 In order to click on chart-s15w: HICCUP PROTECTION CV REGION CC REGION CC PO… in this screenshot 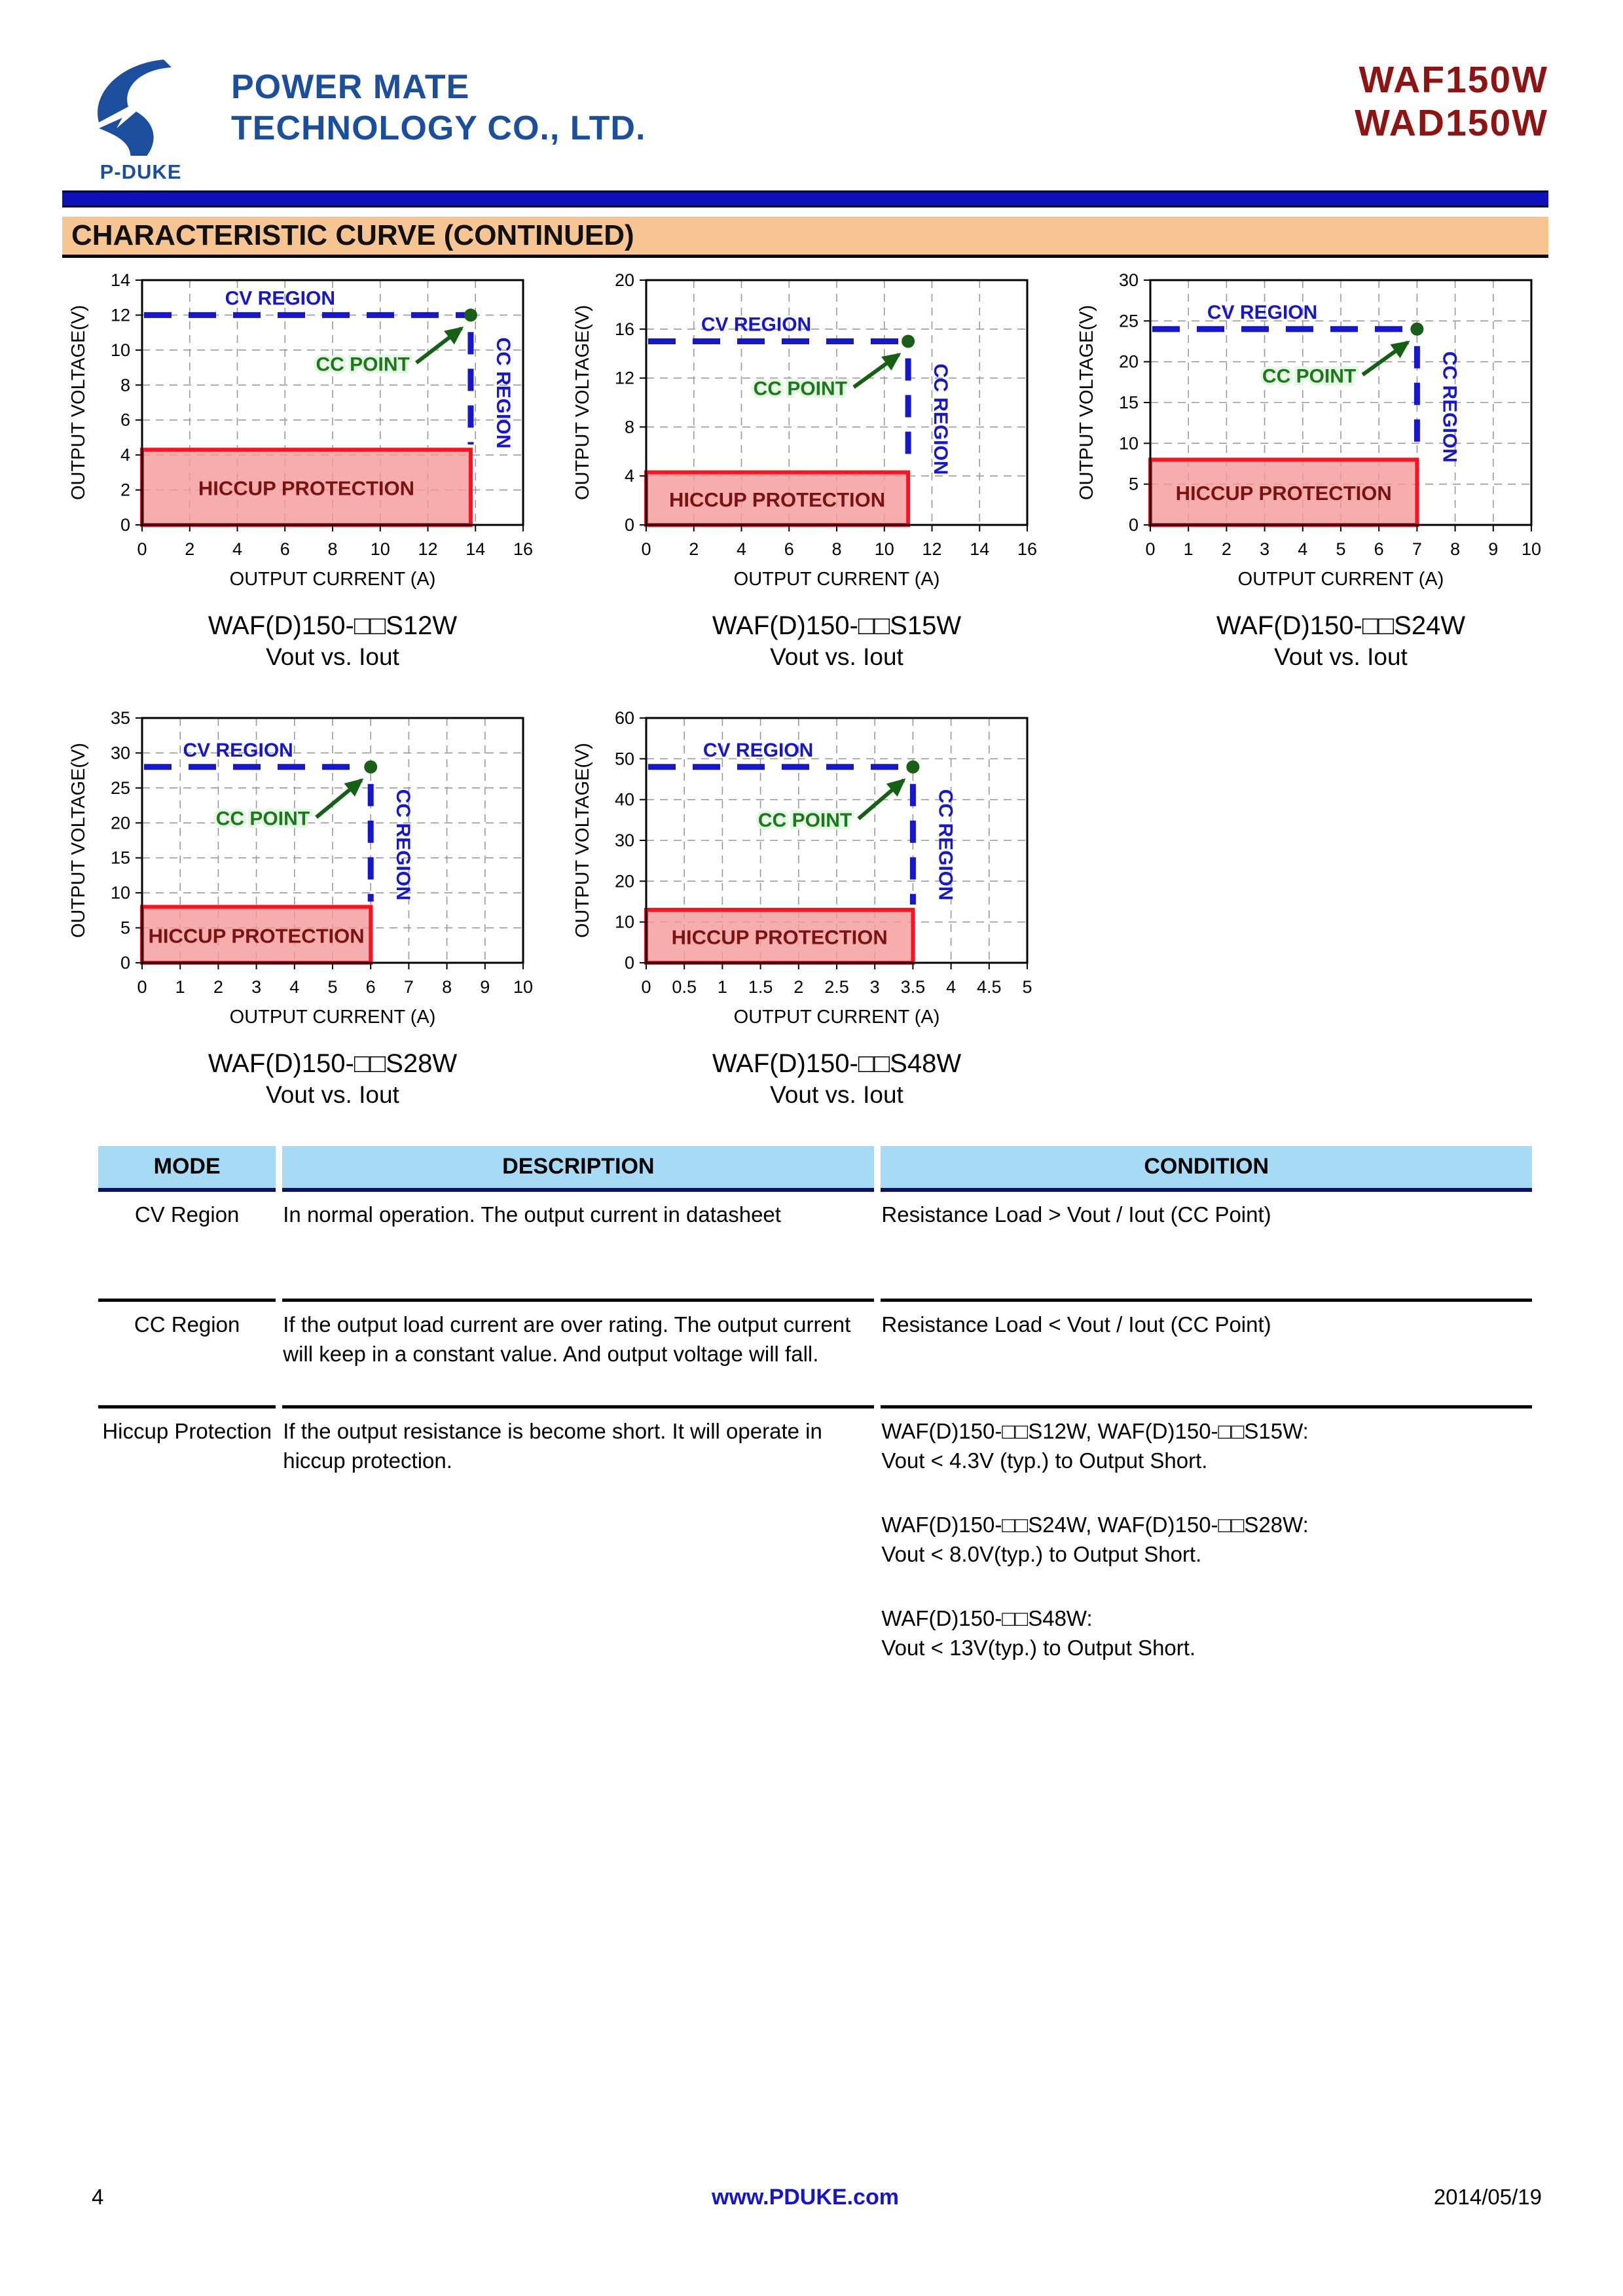, I will do `click(805, 468)`.